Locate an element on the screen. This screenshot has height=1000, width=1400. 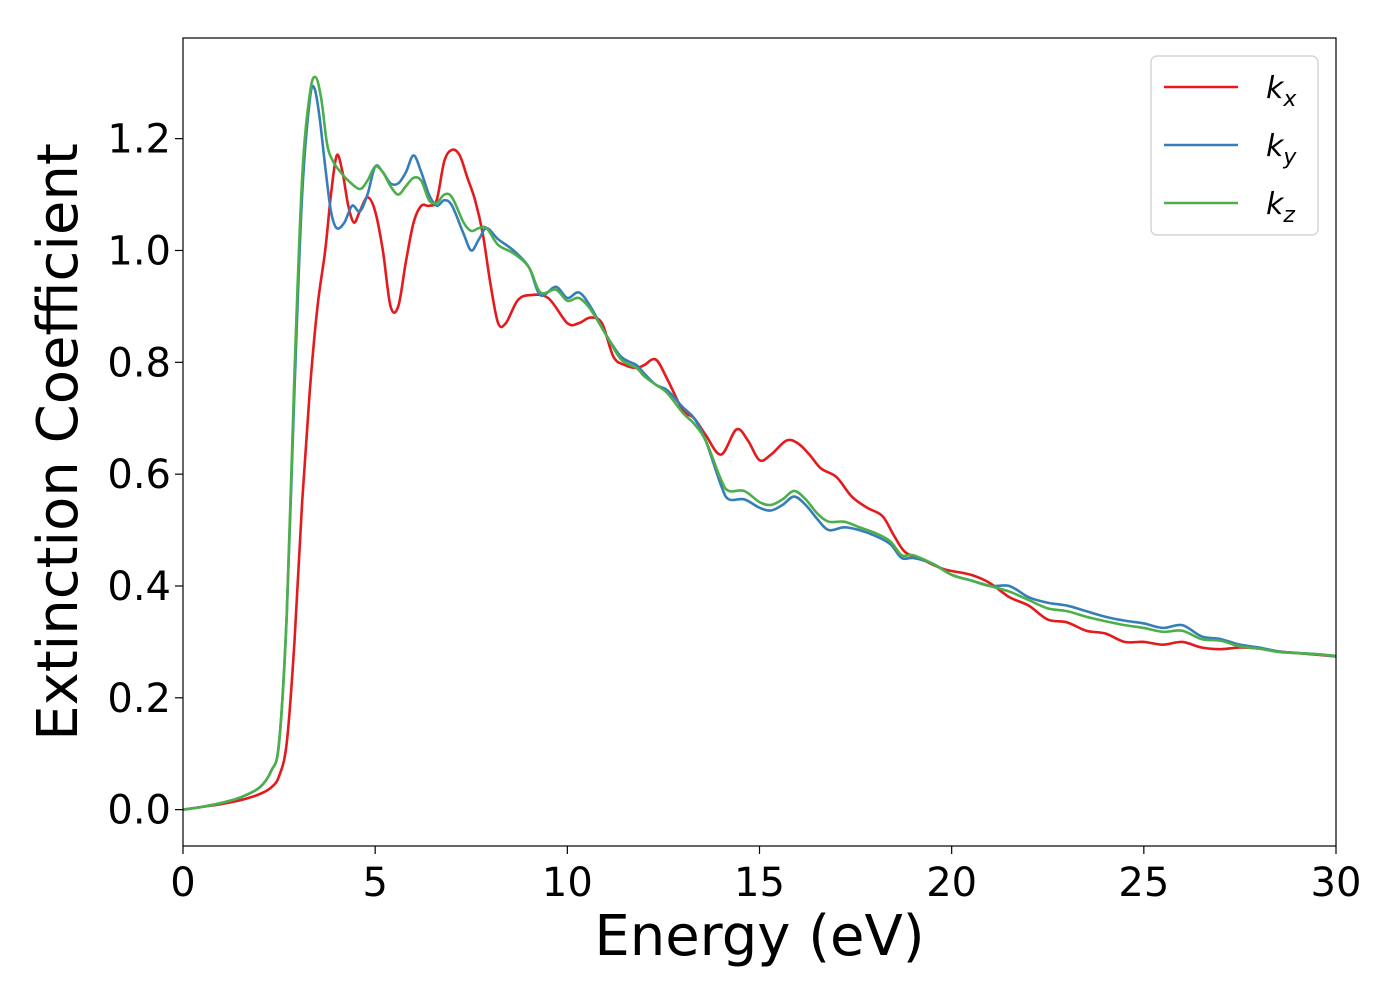
y-axis: 0.0 0.2 0.4 0.6 0.8 1.0 1.2 is located at coordinates (145, 475).